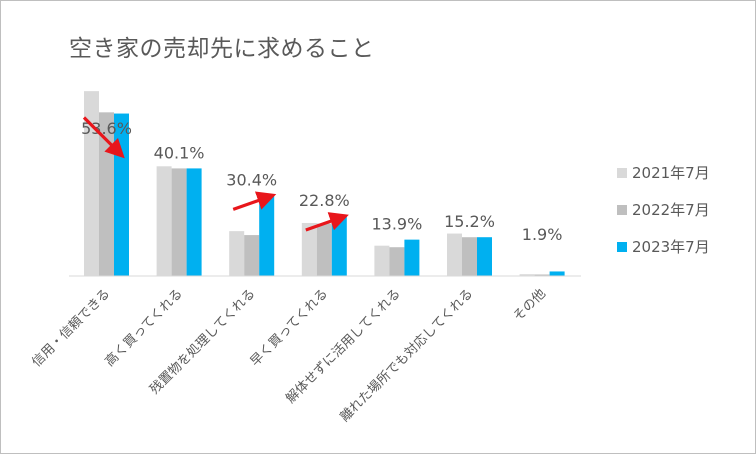 The image size is (756, 454). Describe the element at coordinates (71, 328) in the screenshot. I see `category-label-1: 信用・信頼できる` at that location.